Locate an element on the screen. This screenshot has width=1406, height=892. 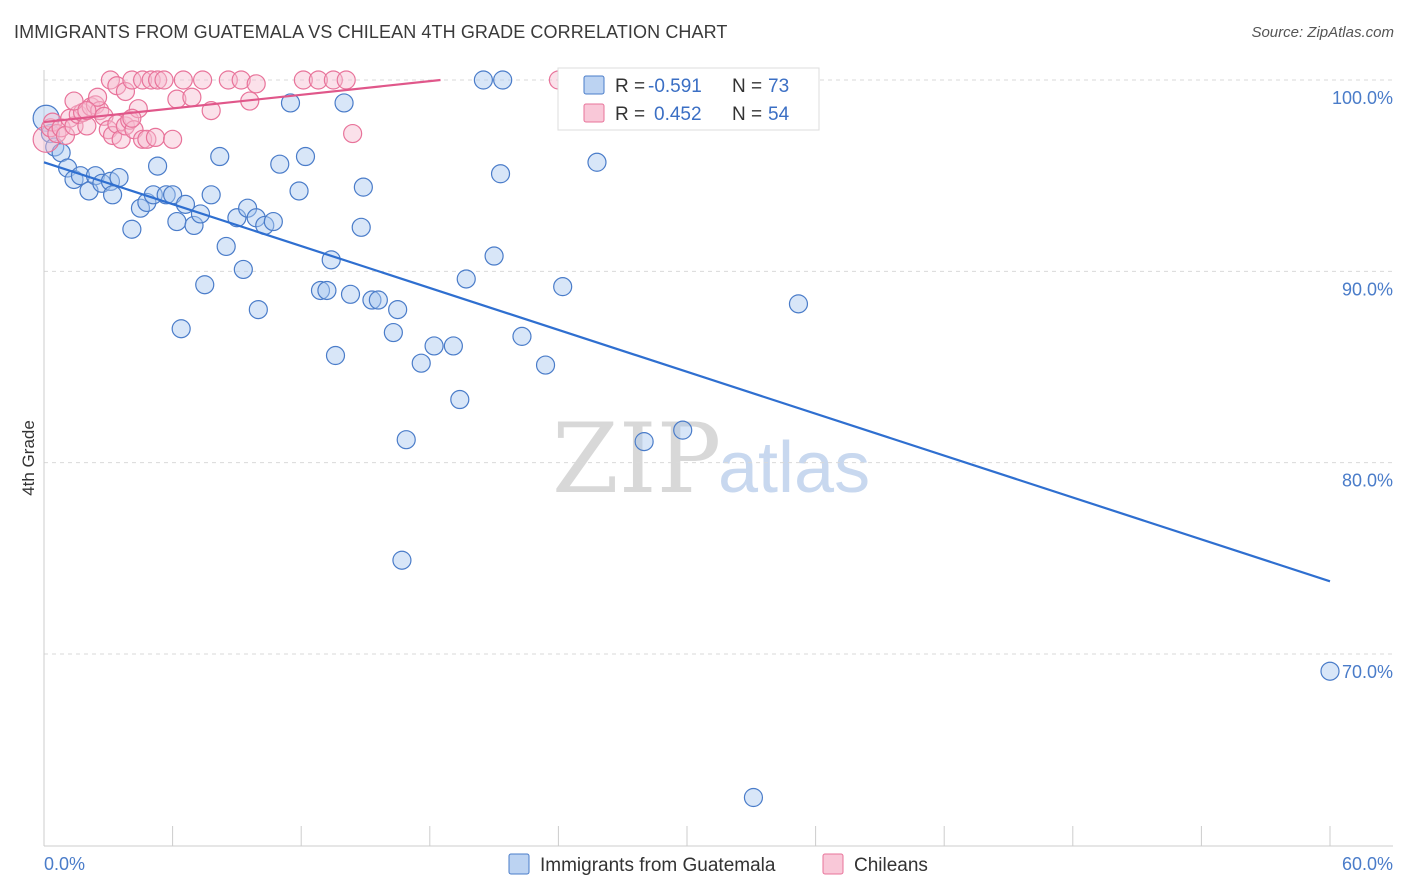
legend-n-label-guatemala: N = is located at coordinates (747, 86).